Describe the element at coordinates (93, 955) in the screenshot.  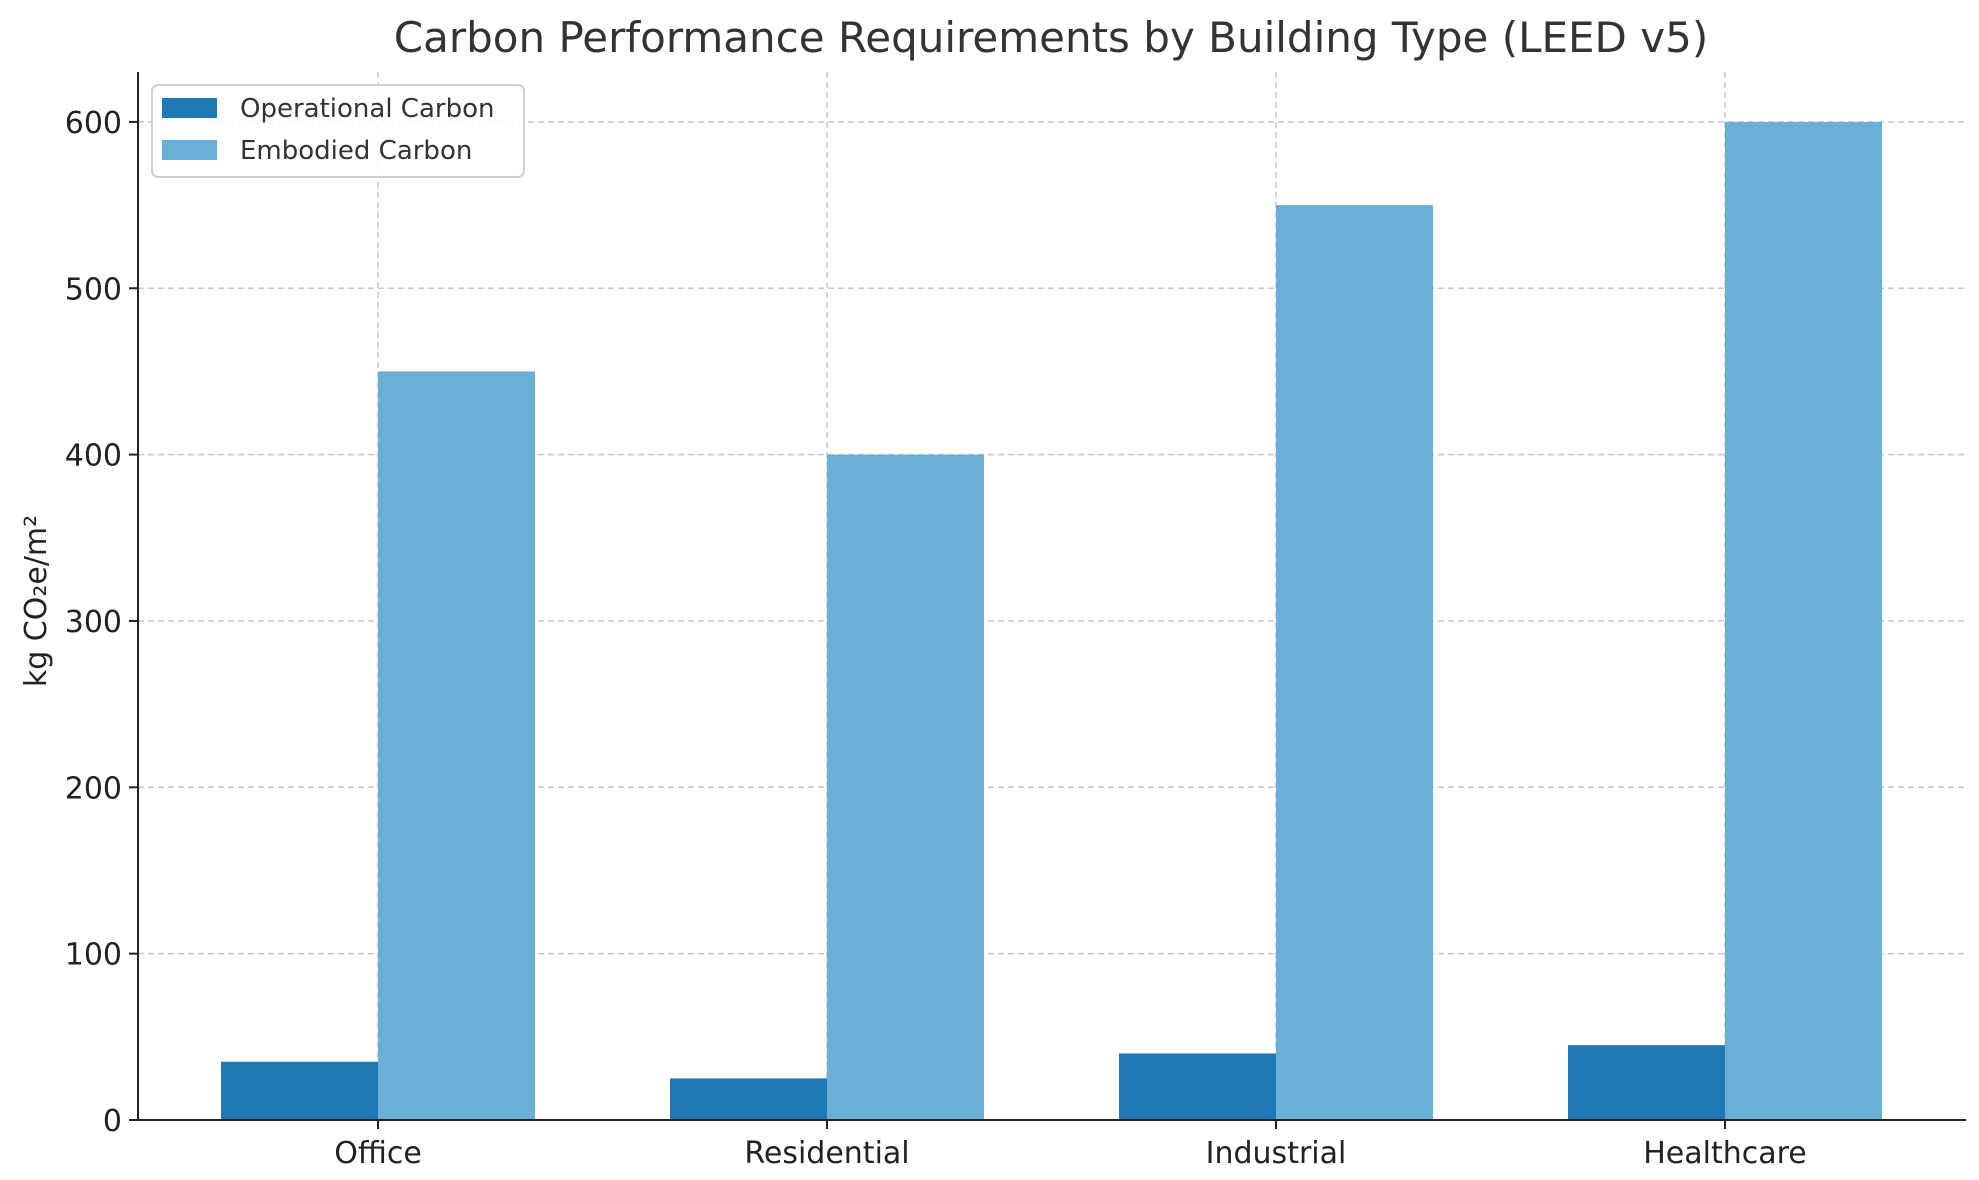
I see `y-tick-label: 100` at that location.